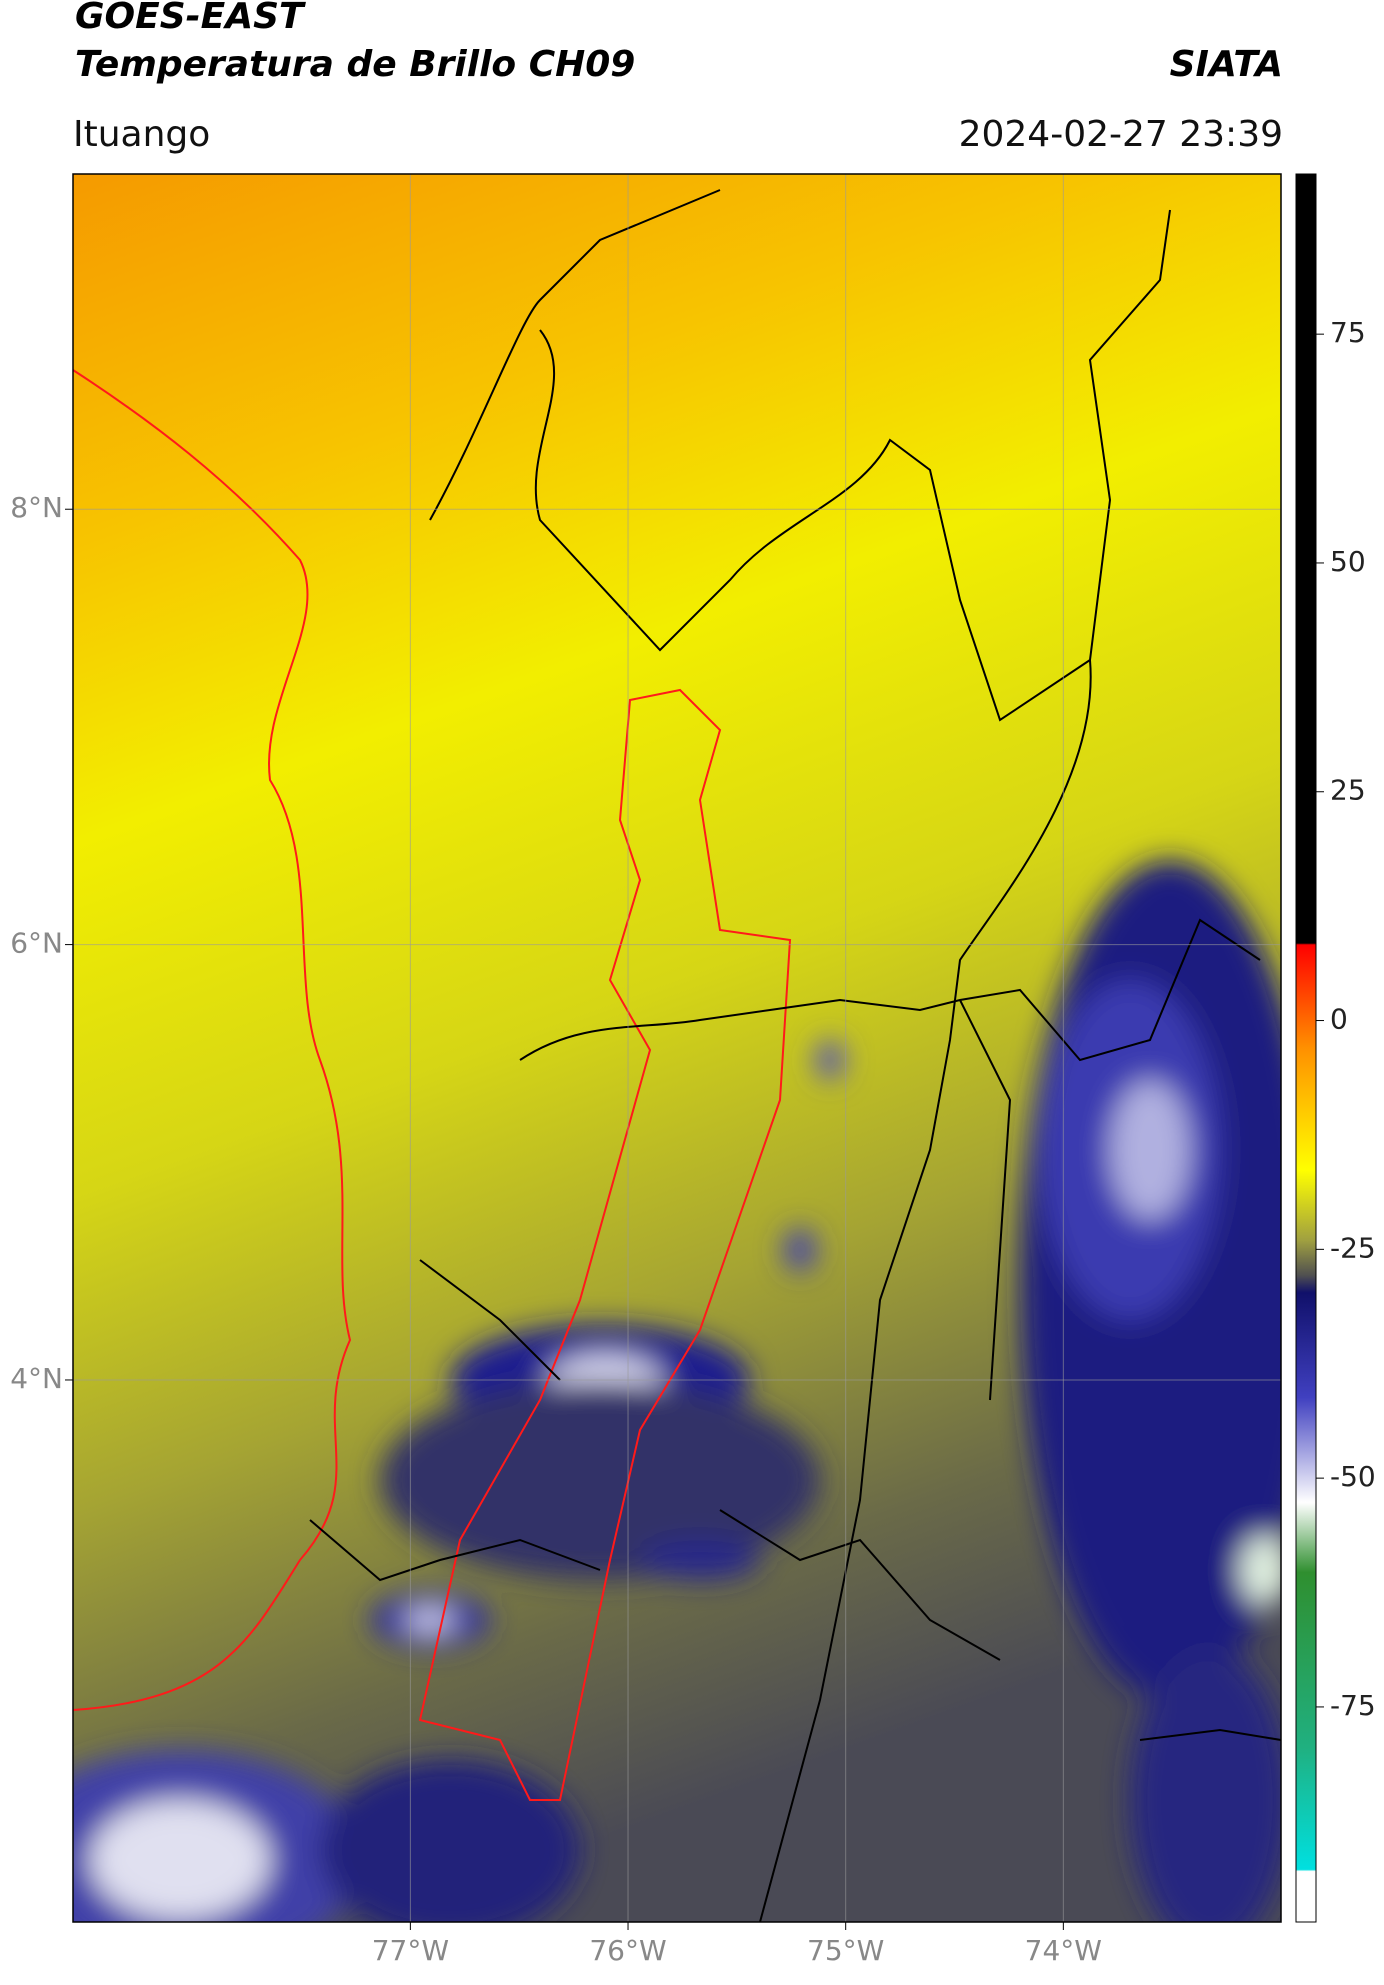 This screenshot has width=1384, height=1985. What do you see at coordinates (1348, 332) in the screenshot?
I see `colorbar-tick-label: 75` at bounding box center [1348, 332].